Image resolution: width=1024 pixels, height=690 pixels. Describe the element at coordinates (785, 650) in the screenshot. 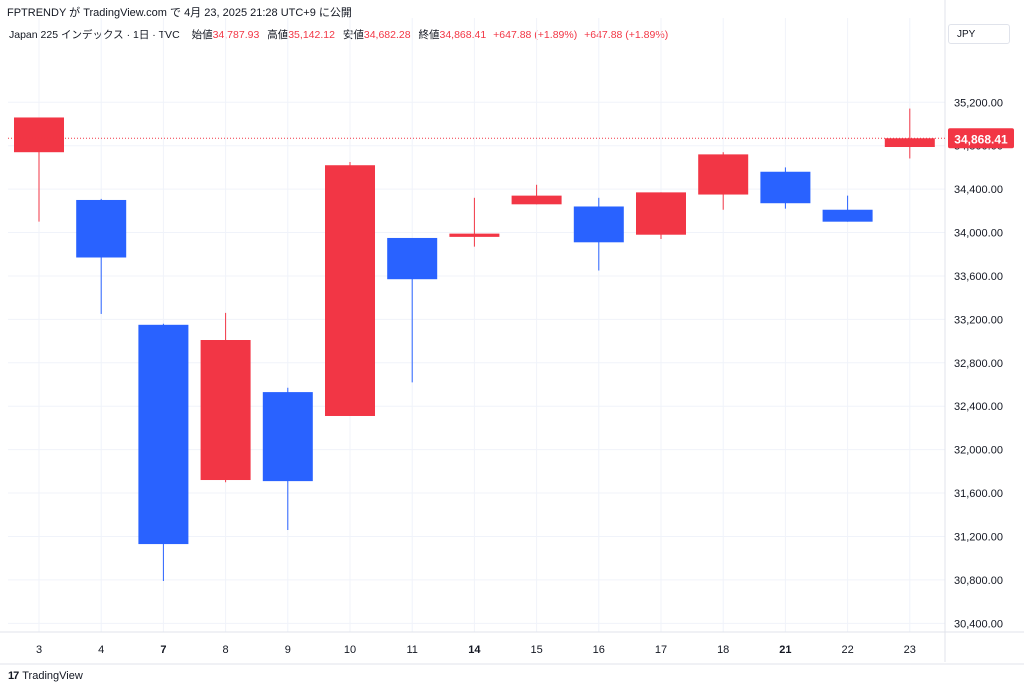

I see `x-tick-label: 21` at that location.